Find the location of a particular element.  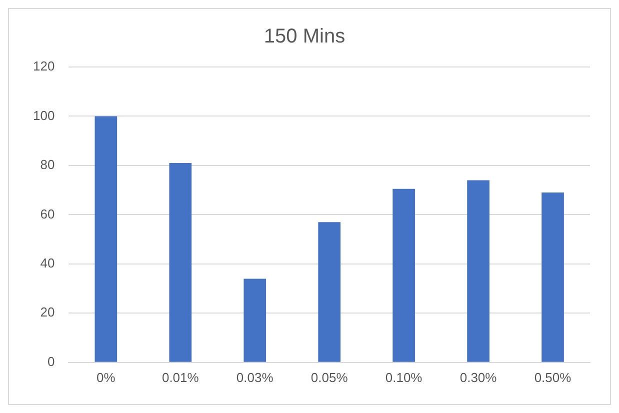

x-tick-label: 0.01% is located at coordinates (181, 377).